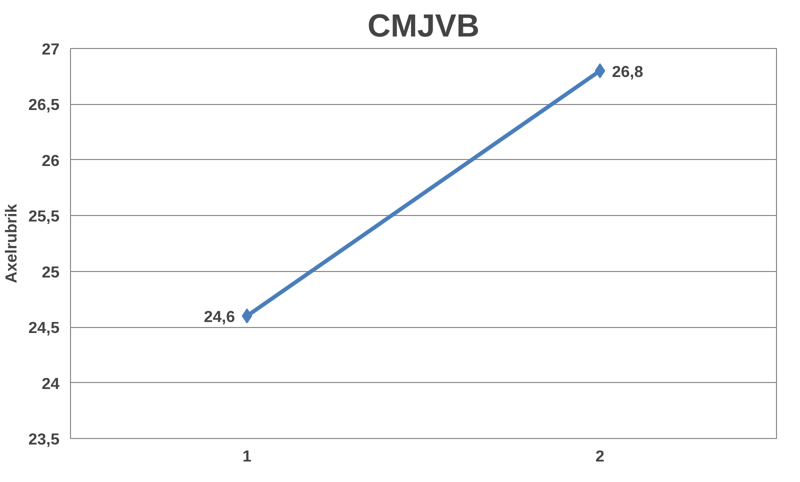 The width and height of the screenshot is (800, 482). I want to click on y-tick-label: 25, so click(51, 273).